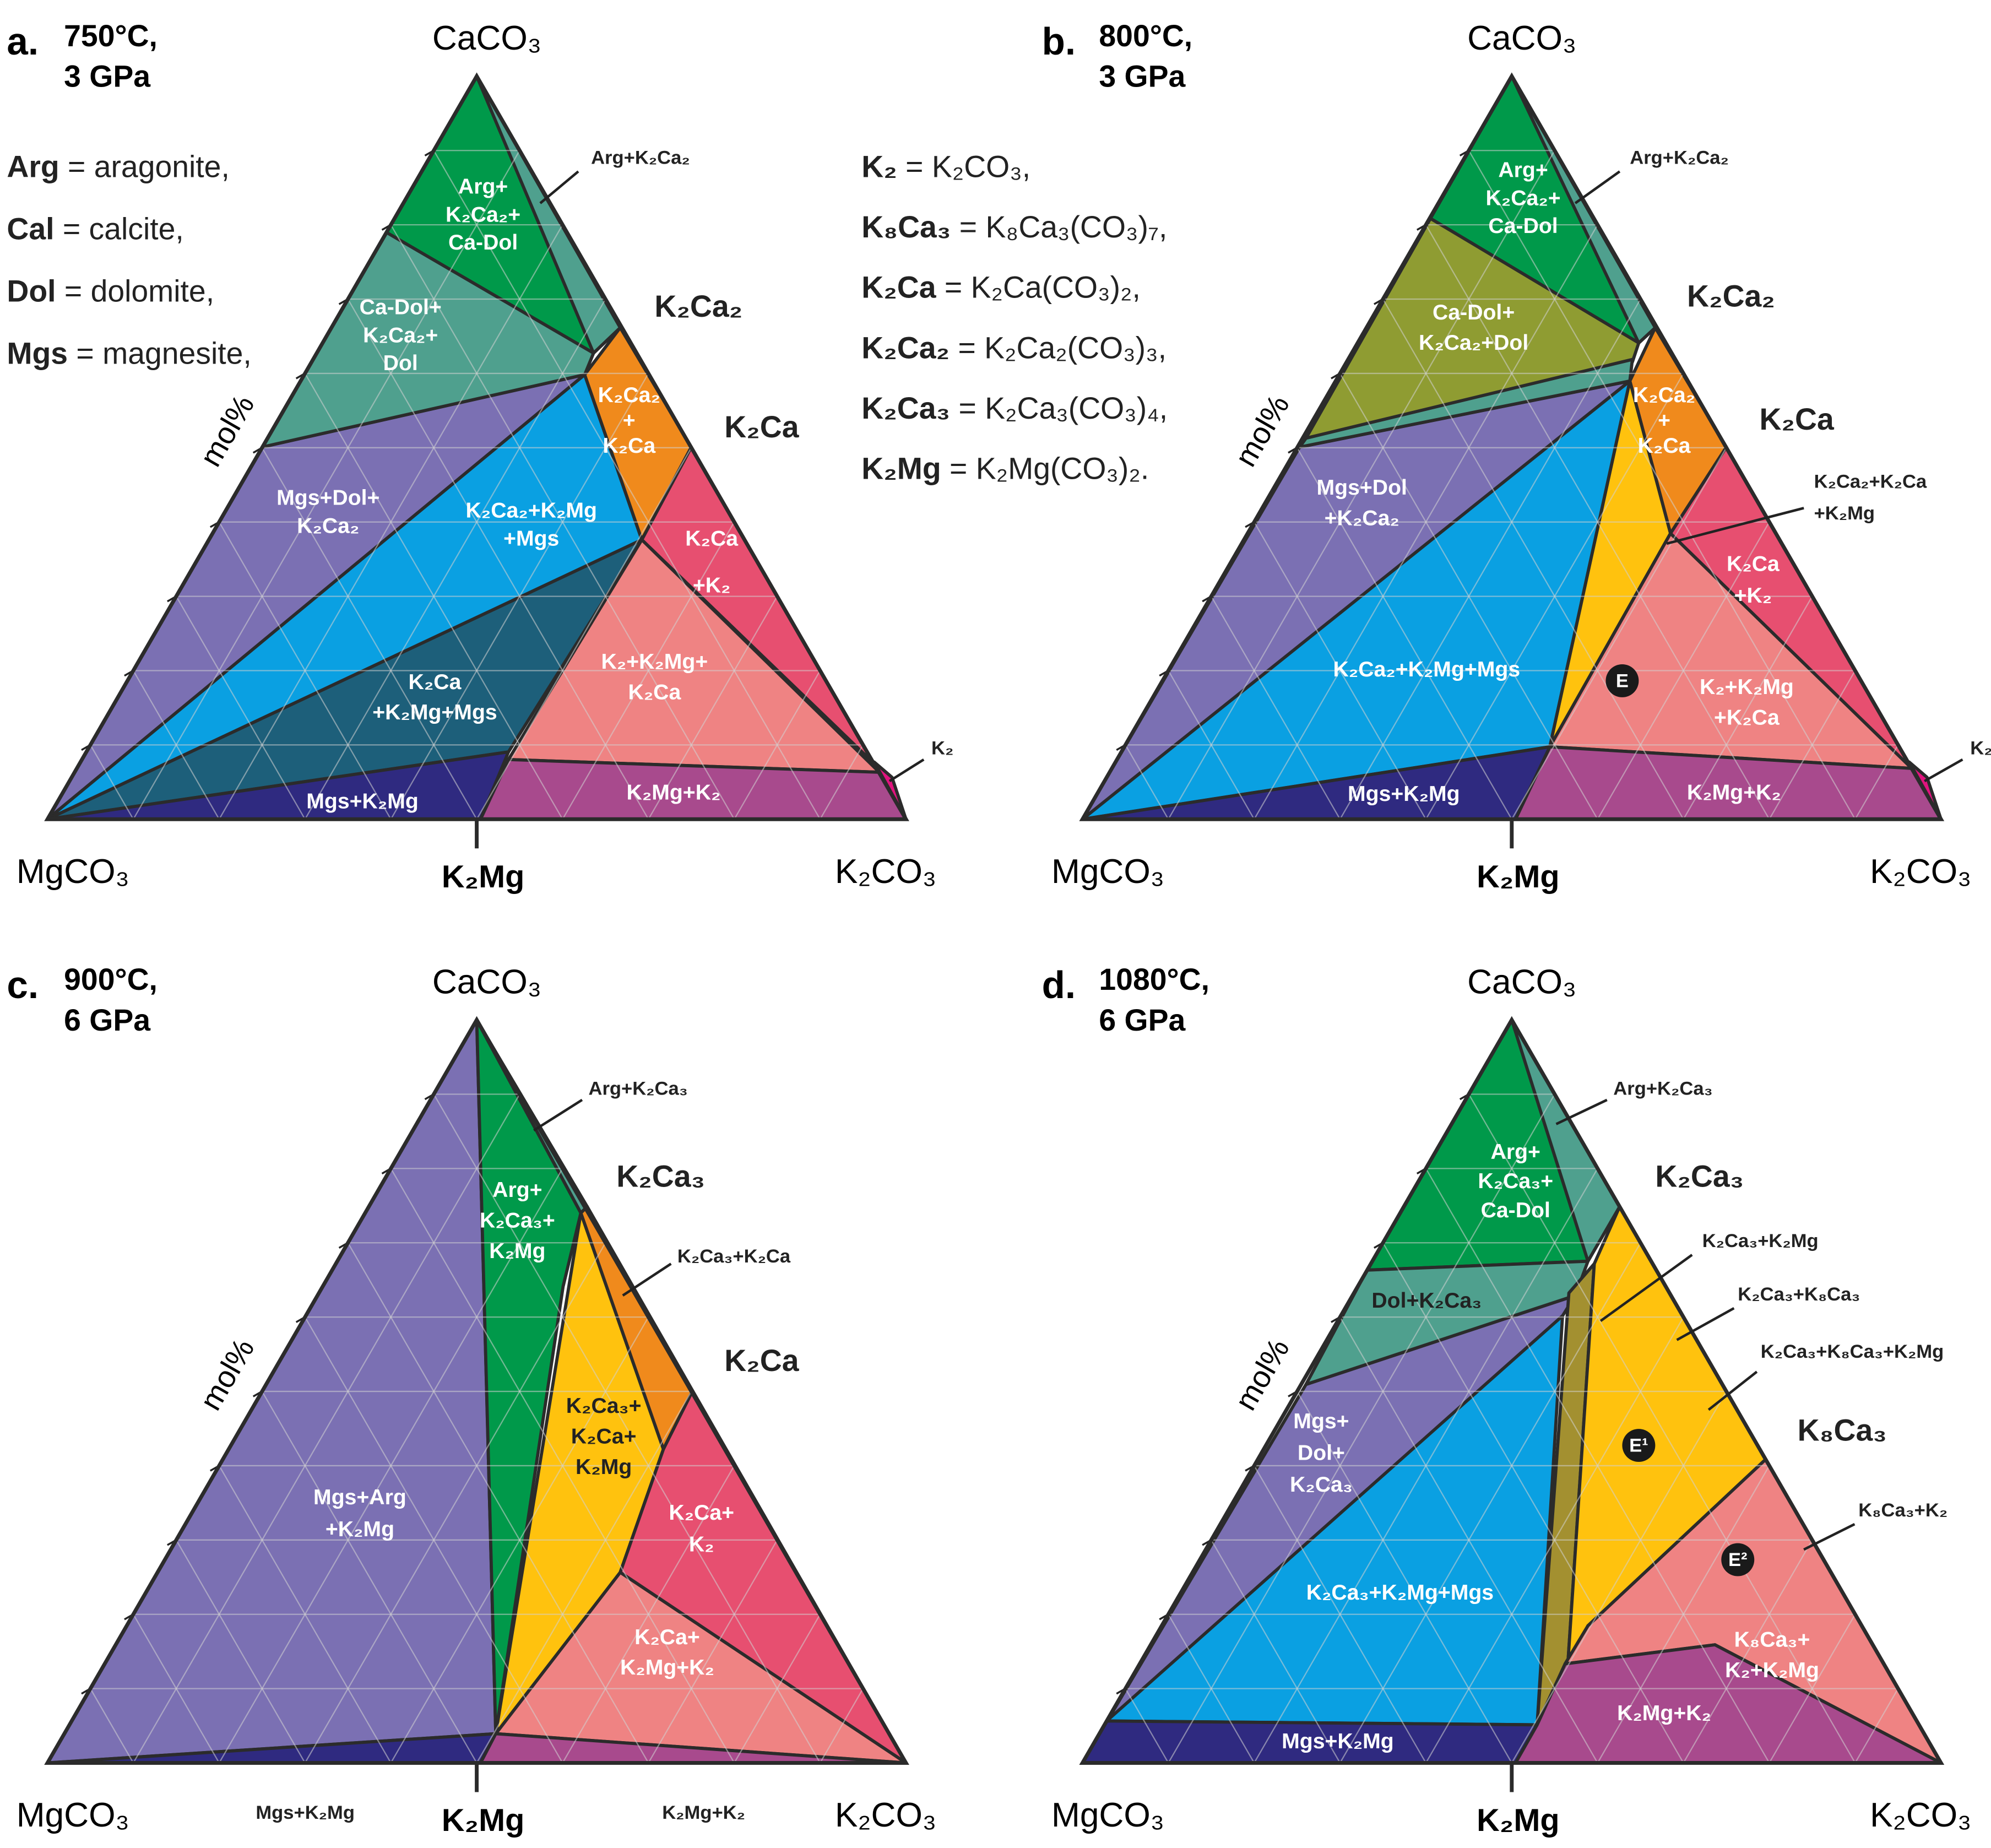 The height and width of the screenshot is (1848, 1991). I want to click on eutectic-label: E², so click(1738, 1559).